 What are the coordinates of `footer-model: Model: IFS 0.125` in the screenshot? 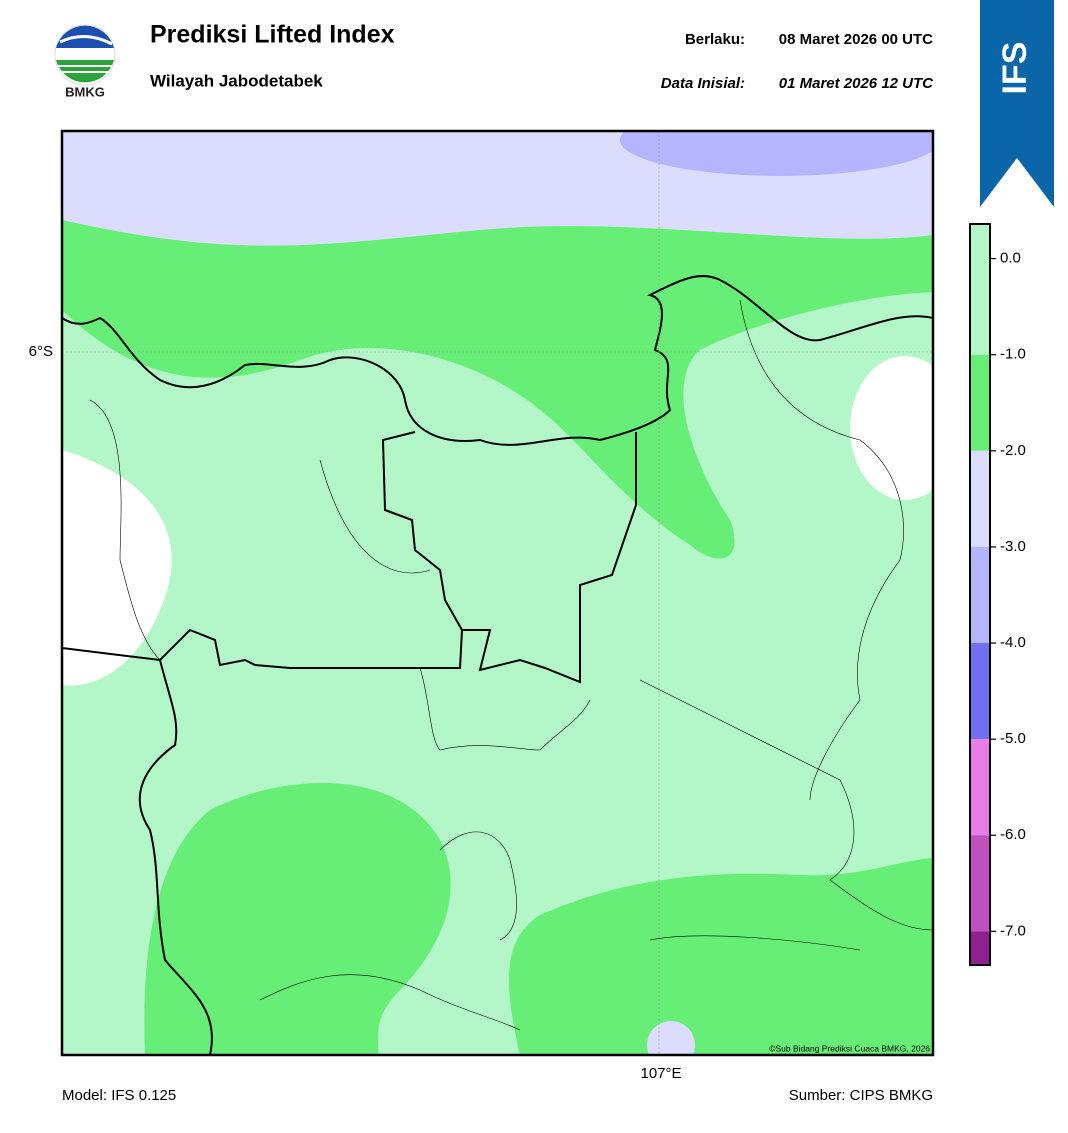 It's located at (119, 1095).